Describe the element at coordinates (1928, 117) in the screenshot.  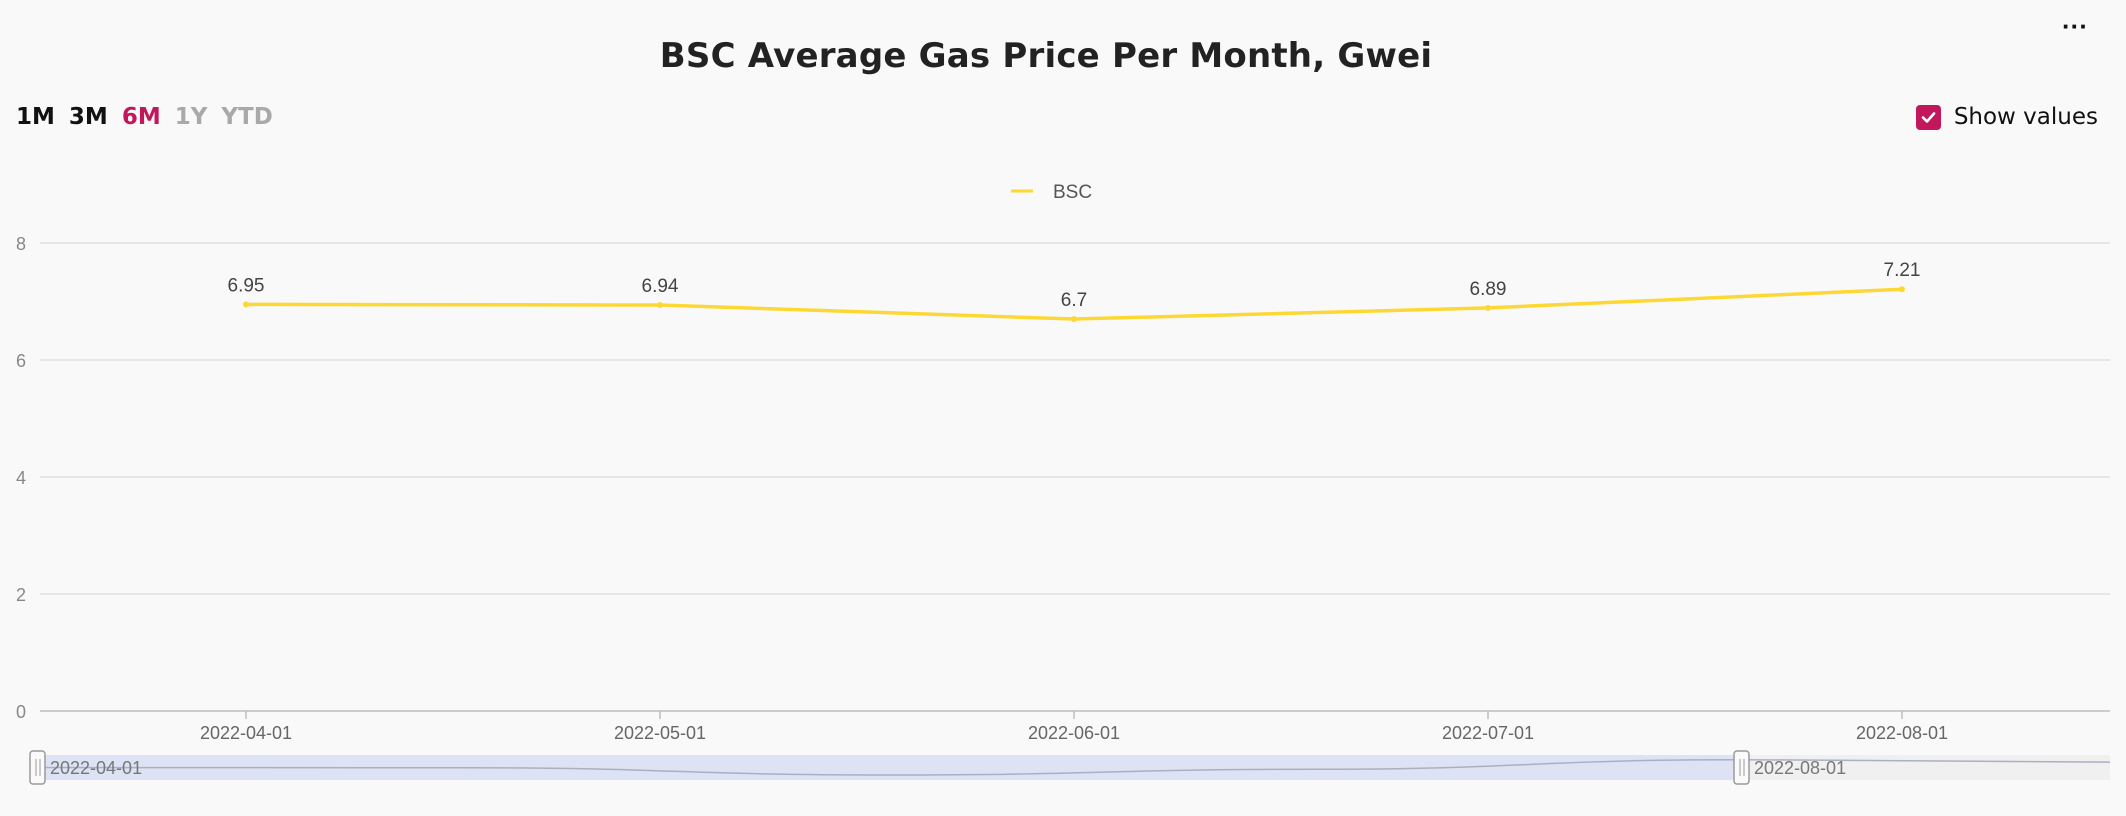
I see `checkbox-checked-icon` at that location.